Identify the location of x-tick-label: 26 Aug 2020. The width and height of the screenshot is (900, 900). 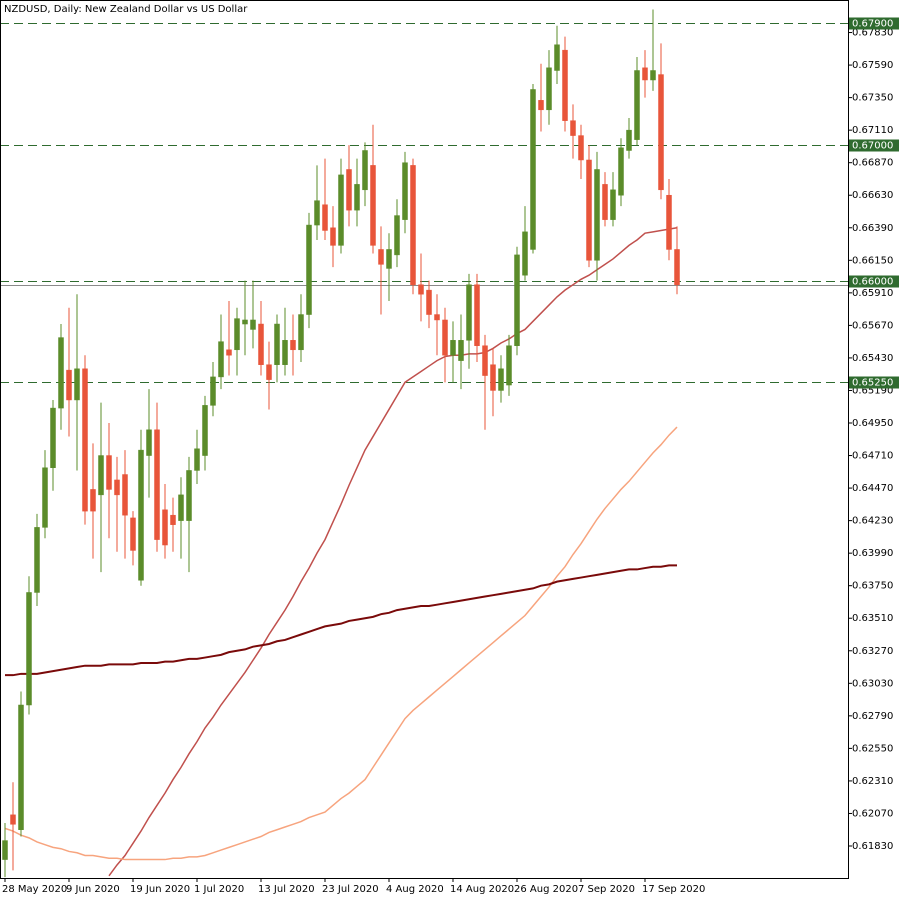
(546, 889).